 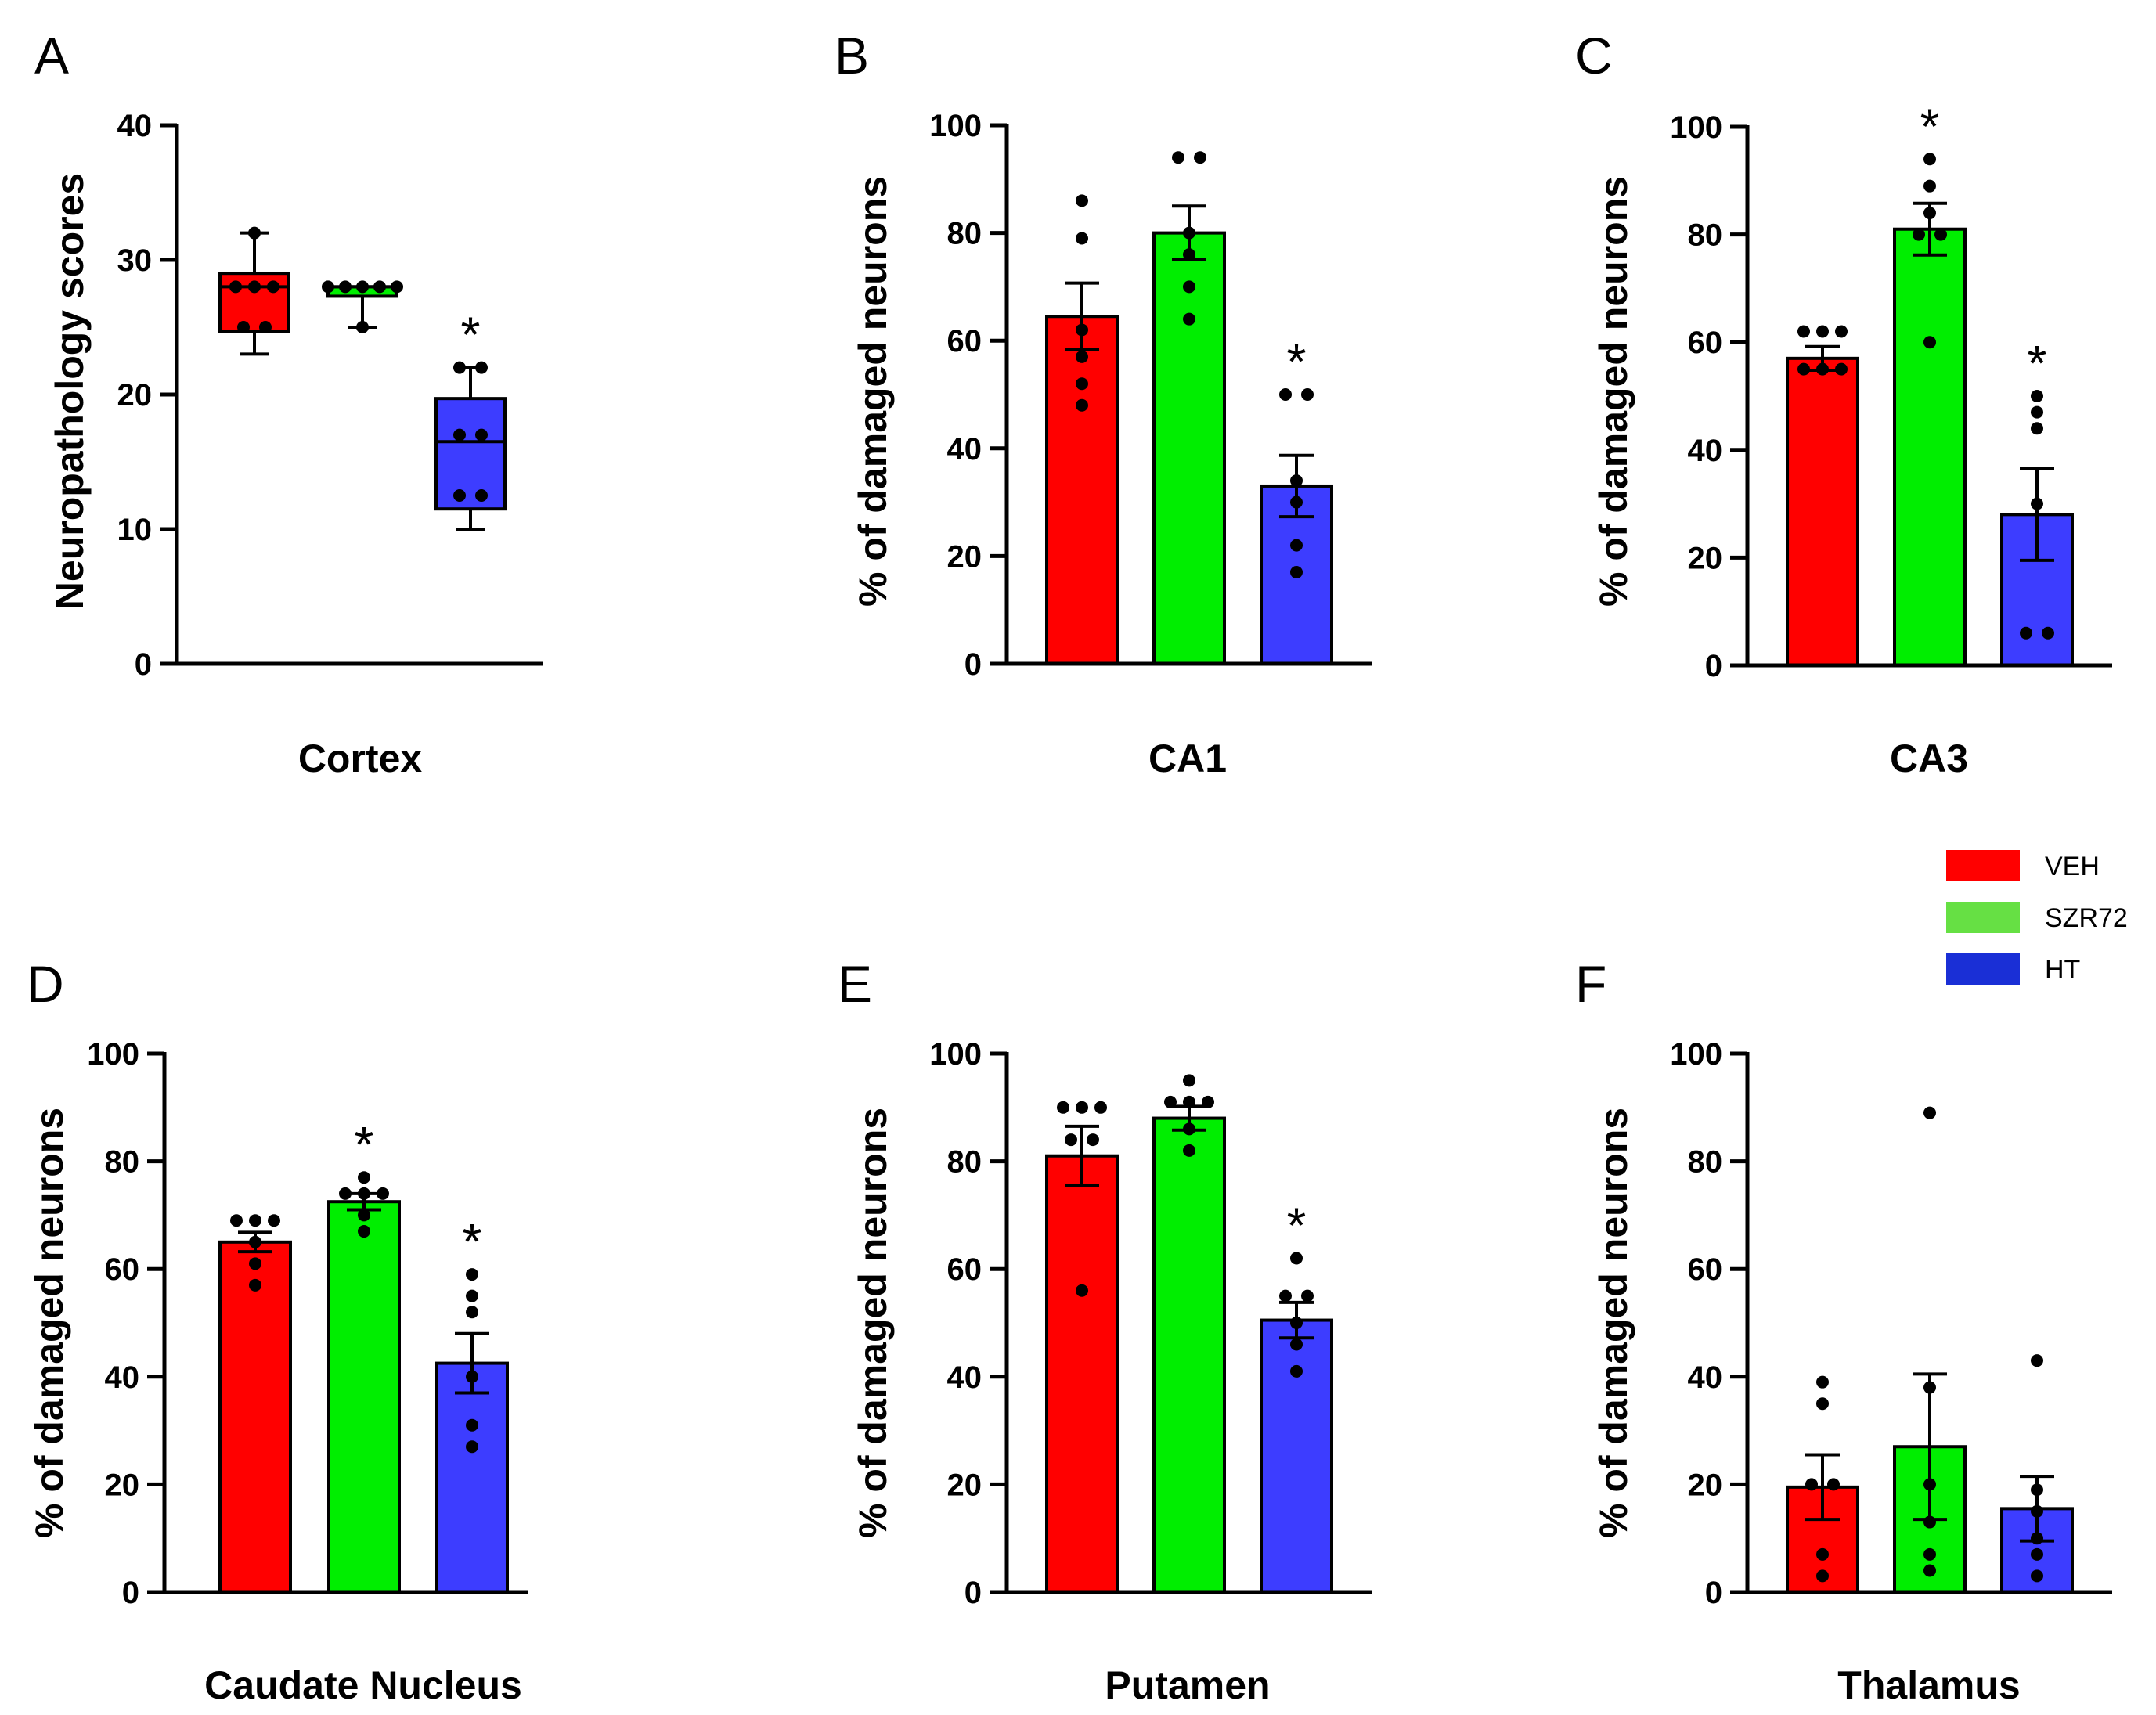 I want to click on y-tick-label-a-3: 30, so click(x=135, y=260).